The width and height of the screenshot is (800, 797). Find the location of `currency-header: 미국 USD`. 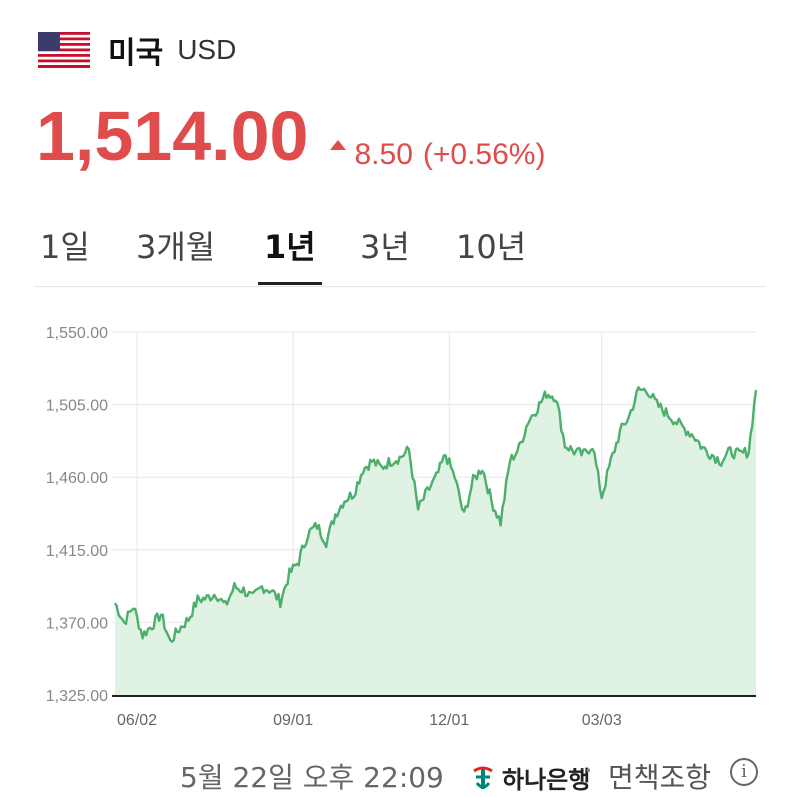

currency-header: 미국 USD is located at coordinates (137, 50).